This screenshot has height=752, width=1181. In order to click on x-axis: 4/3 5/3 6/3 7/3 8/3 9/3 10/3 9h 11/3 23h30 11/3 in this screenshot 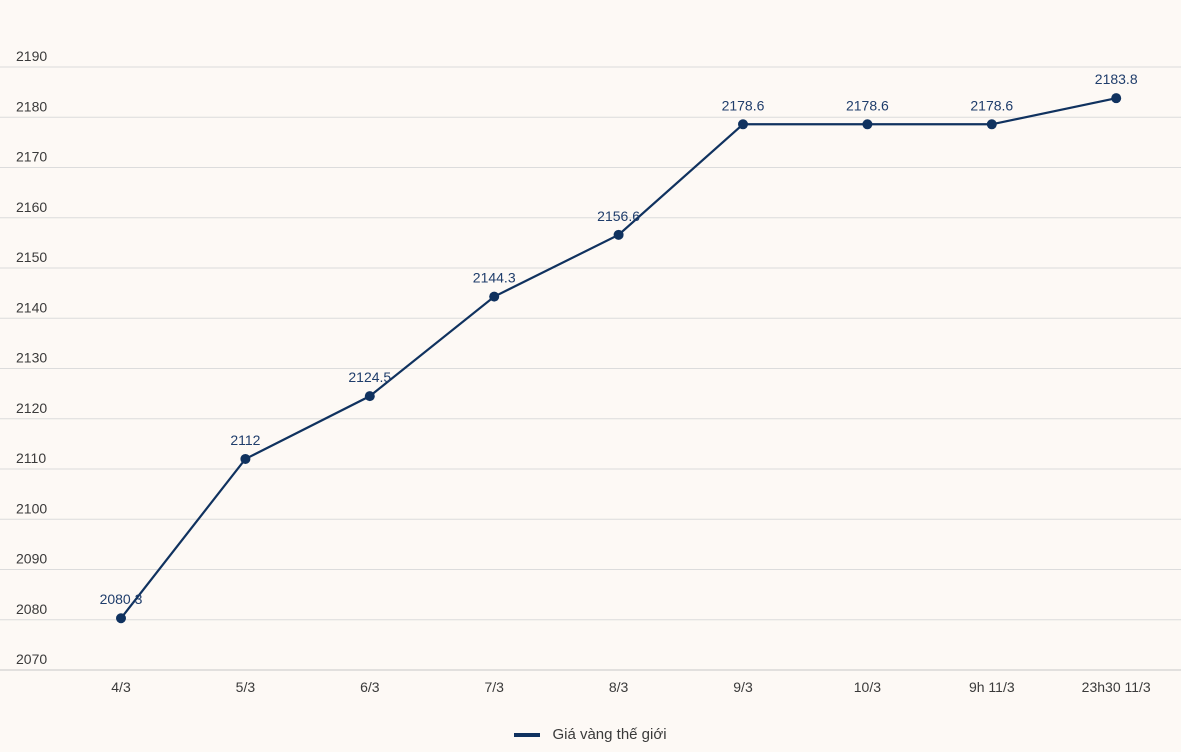, I will do `click(631, 687)`.